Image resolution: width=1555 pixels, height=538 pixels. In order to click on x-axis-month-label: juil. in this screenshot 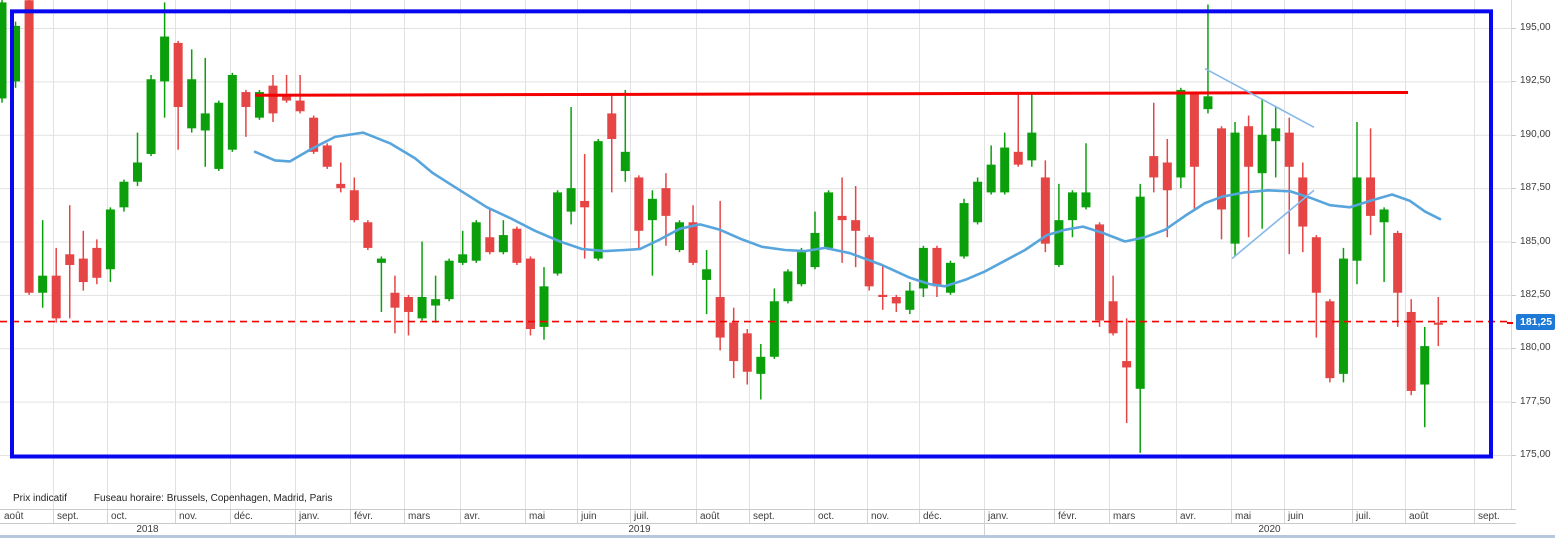, I will do `click(1364, 516)`.